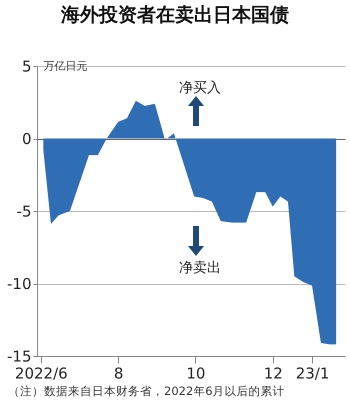 This screenshot has width=350, height=408. What do you see at coordinates (273, 373) in the screenshot?
I see `x-tick-label: 12` at bounding box center [273, 373].